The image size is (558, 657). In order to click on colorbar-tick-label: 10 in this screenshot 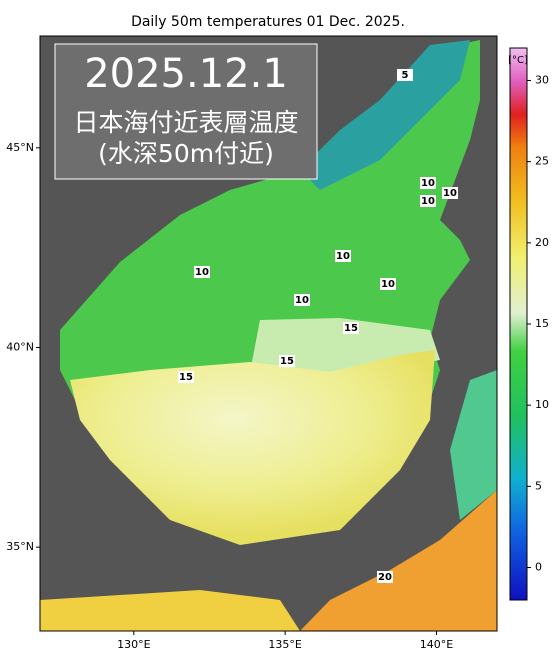, I will do `click(542, 404)`.